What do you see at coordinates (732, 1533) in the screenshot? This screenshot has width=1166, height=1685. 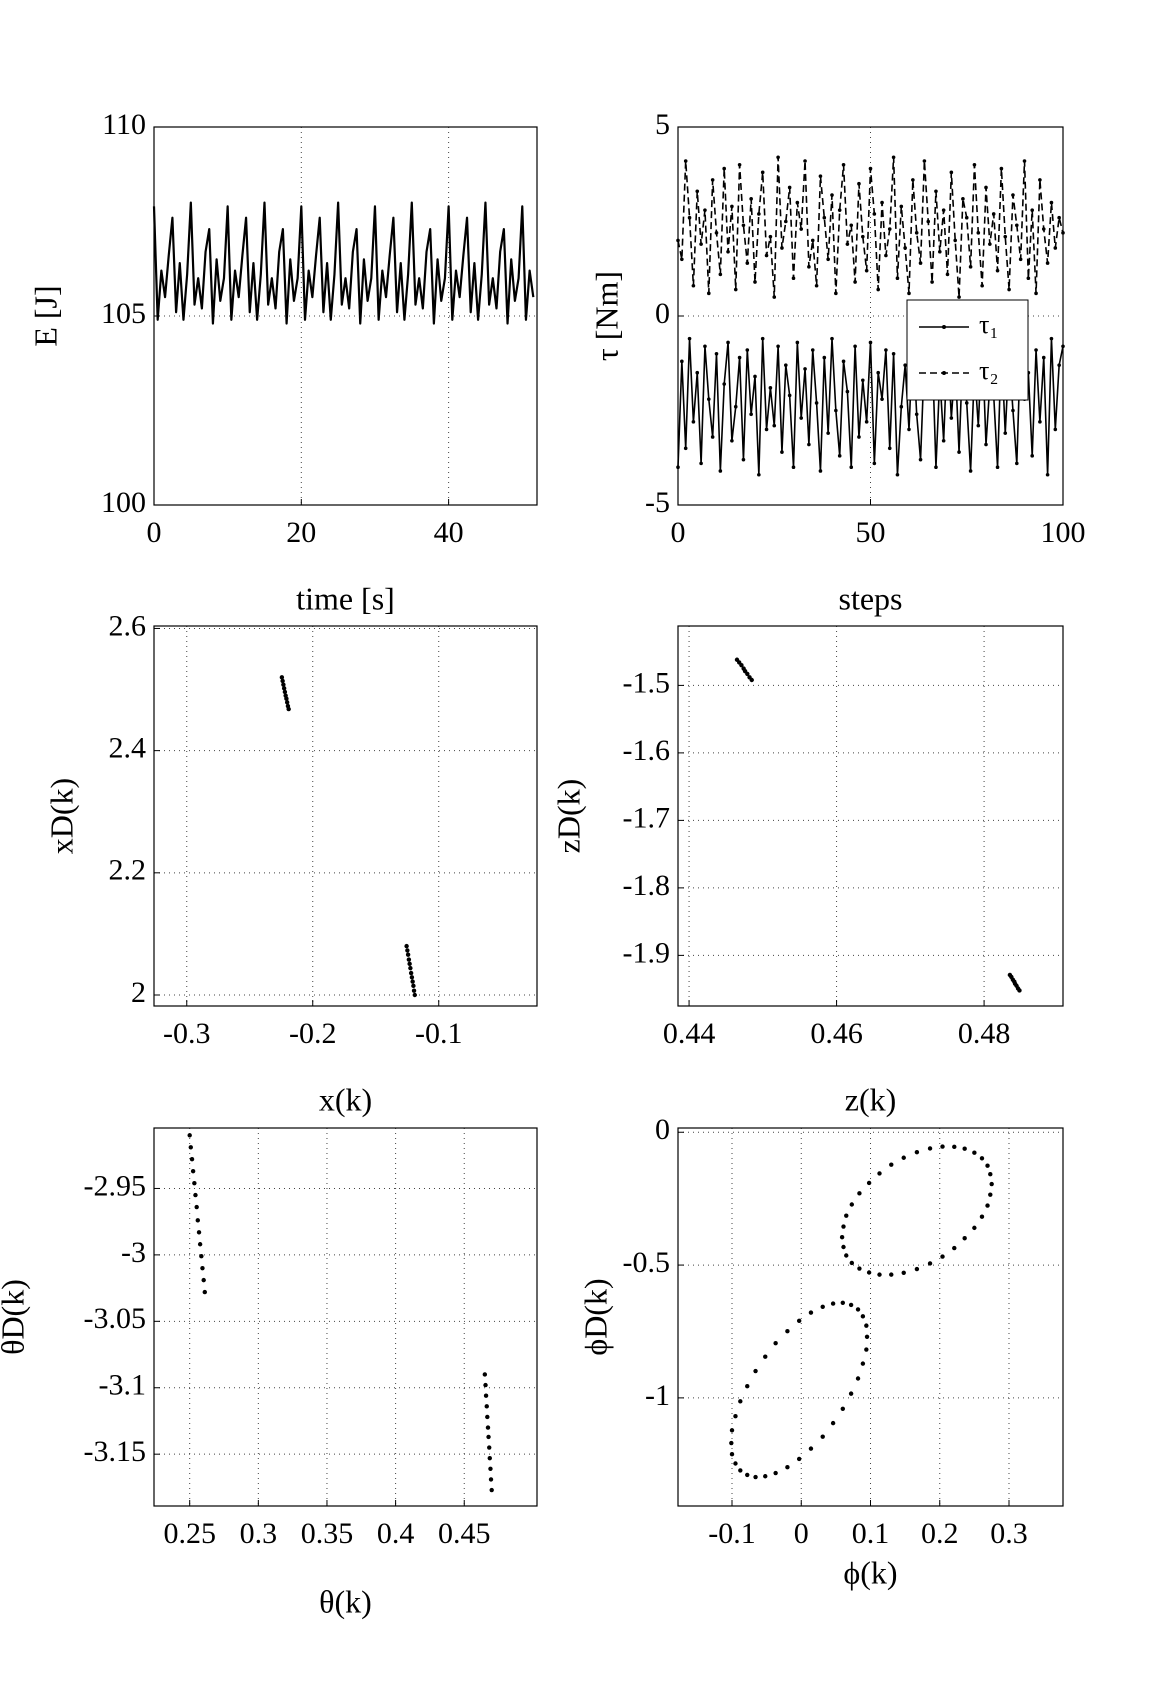 I see `x-tick-label: -0.1` at bounding box center [732, 1533].